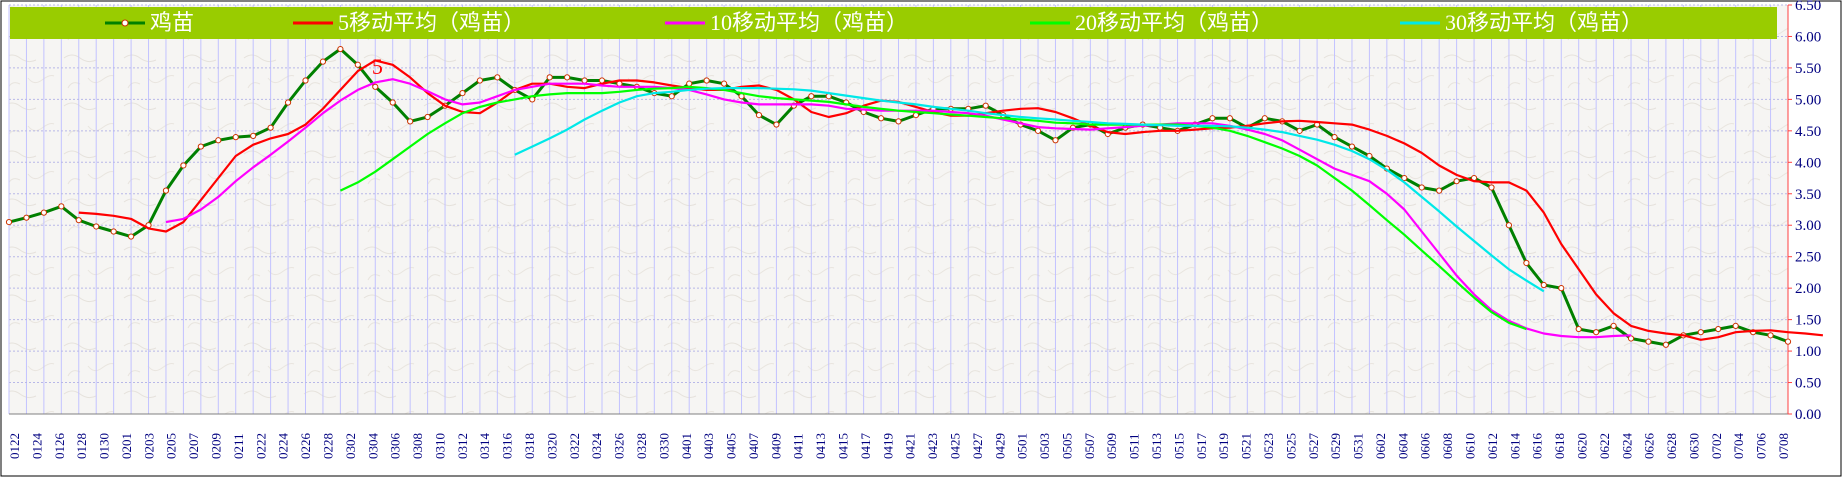 The height and width of the screenshot is (482, 1842). Describe the element at coordinates (798, 446) in the screenshot. I see `x-tick-label: 0411` at that location.